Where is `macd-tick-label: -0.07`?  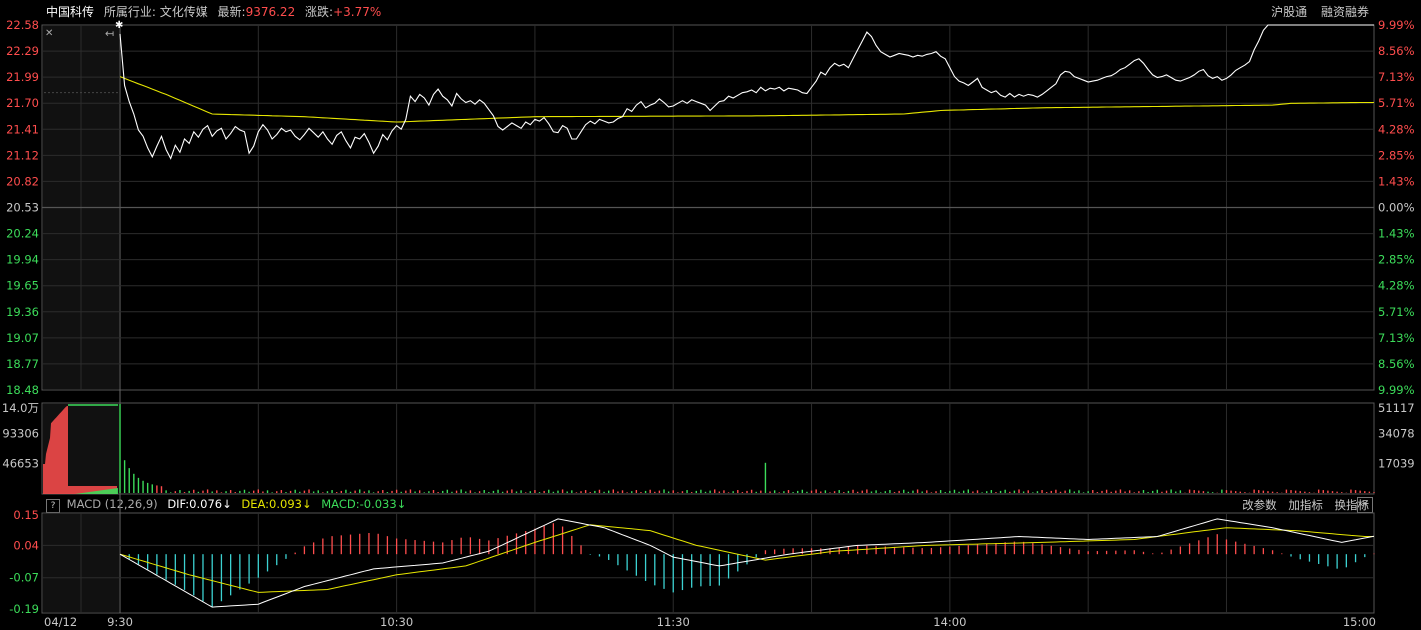
macd-tick-label: -0.07 is located at coordinates (24, 578).